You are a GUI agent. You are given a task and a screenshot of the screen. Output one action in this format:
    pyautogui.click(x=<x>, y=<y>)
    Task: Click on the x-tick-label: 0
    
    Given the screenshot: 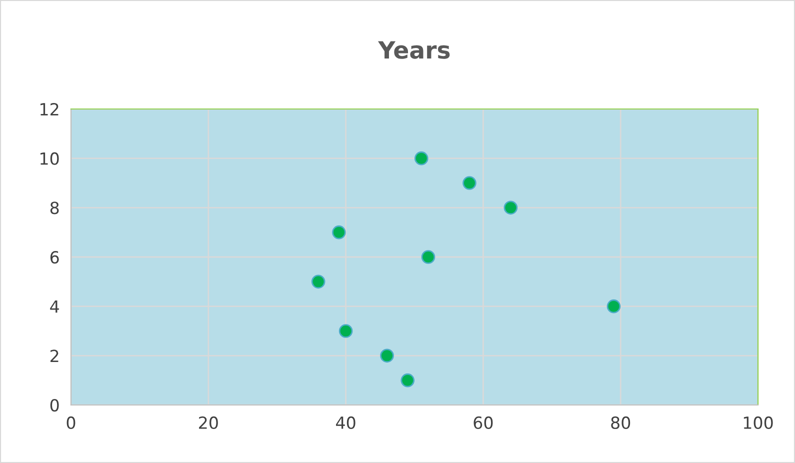 What is the action you would take?
    pyautogui.click(x=71, y=423)
    